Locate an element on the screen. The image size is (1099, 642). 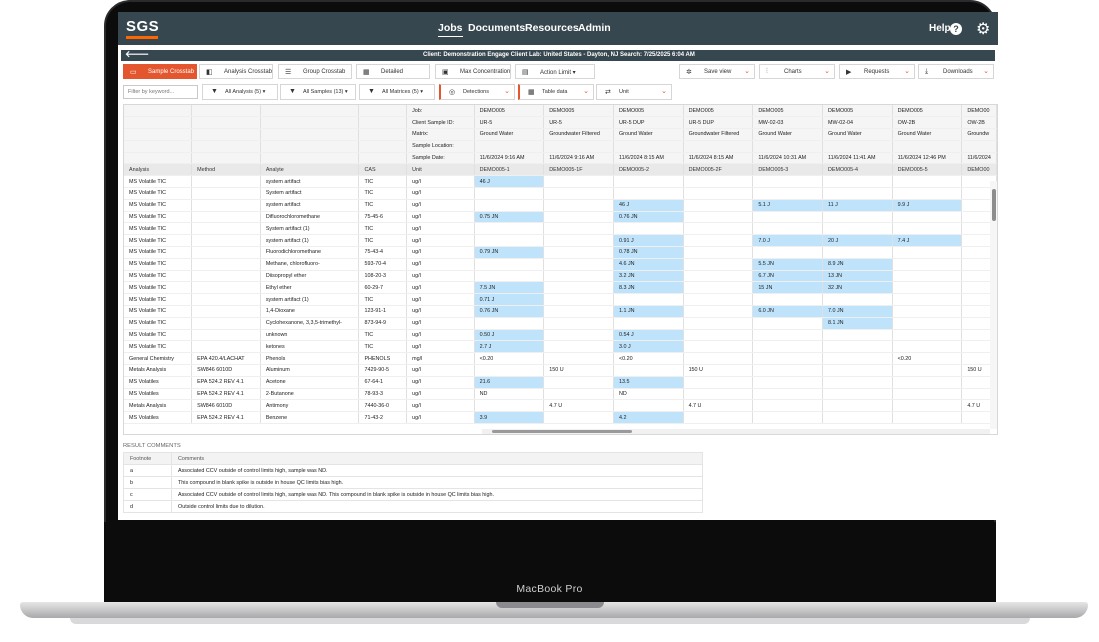
horizontal-scrollbar is located at coordinates (736, 431).